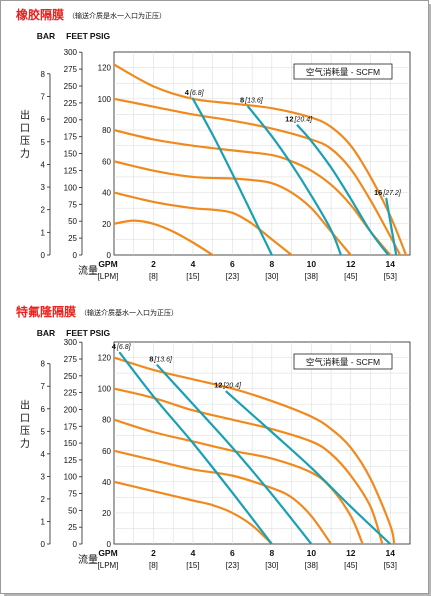 The image size is (431, 596). Describe the element at coordinates (117, 15) in the screenshot. I see `chart-subtitle: （输送介质是水一入口为正压）` at that location.